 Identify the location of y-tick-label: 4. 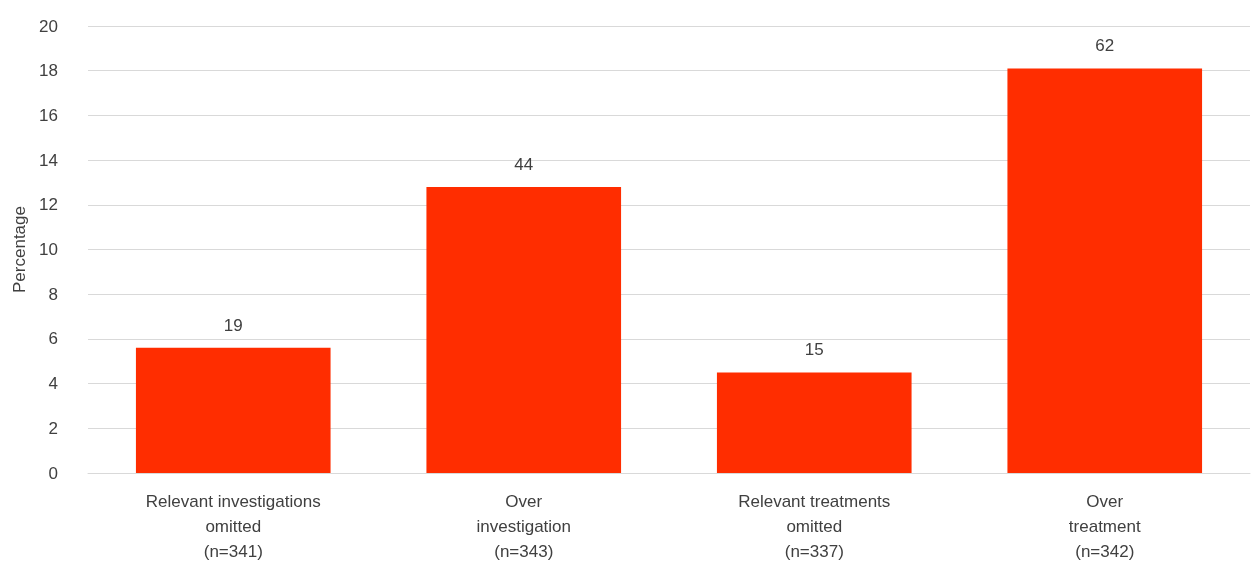
(53, 384).